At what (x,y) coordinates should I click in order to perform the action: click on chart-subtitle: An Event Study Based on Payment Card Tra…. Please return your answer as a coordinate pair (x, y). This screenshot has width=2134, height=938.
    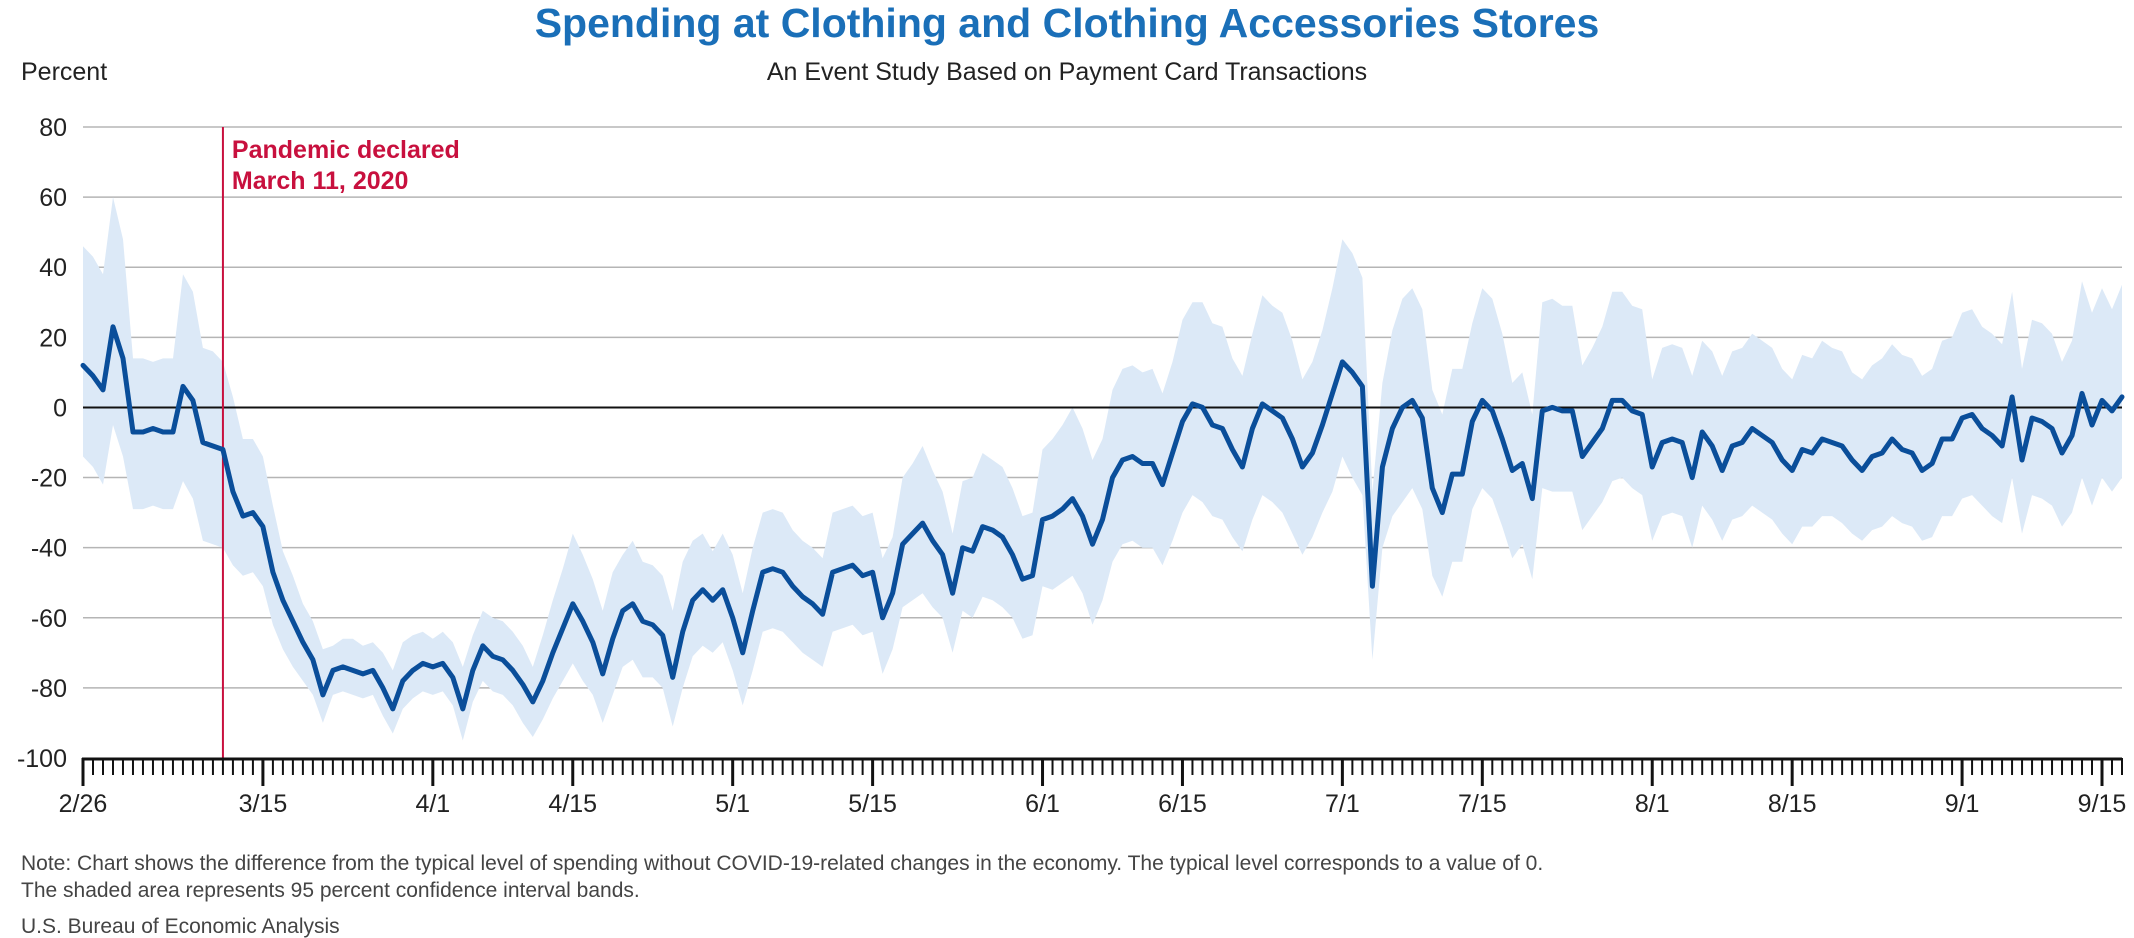
    Looking at the image, I should click on (1067, 72).